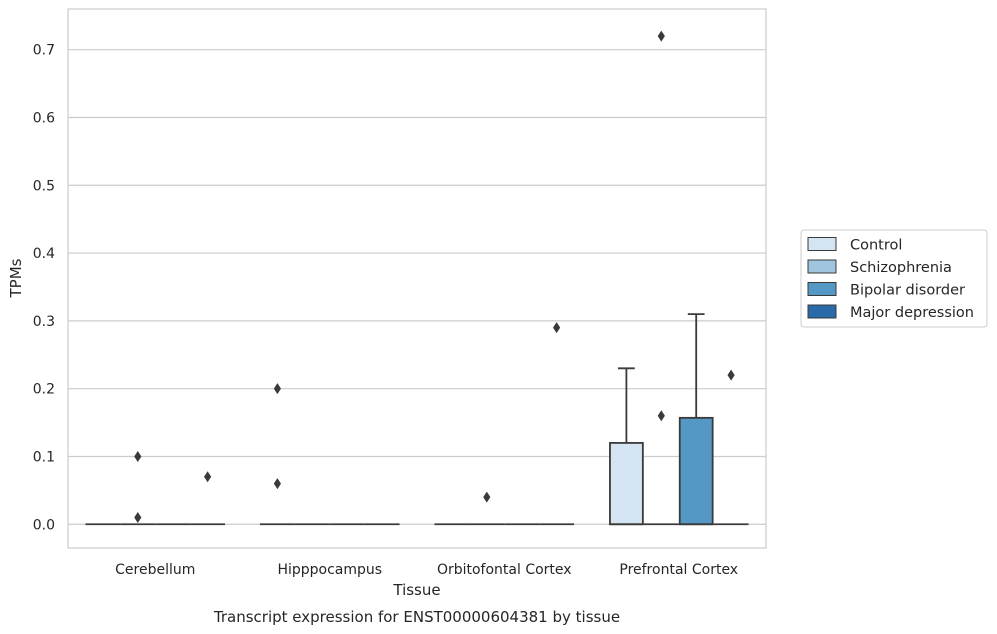 Image resolution: width=997 pixels, height=634 pixels. Describe the element at coordinates (44, 254) in the screenshot. I see `y-tick-label: 0.4` at that location.